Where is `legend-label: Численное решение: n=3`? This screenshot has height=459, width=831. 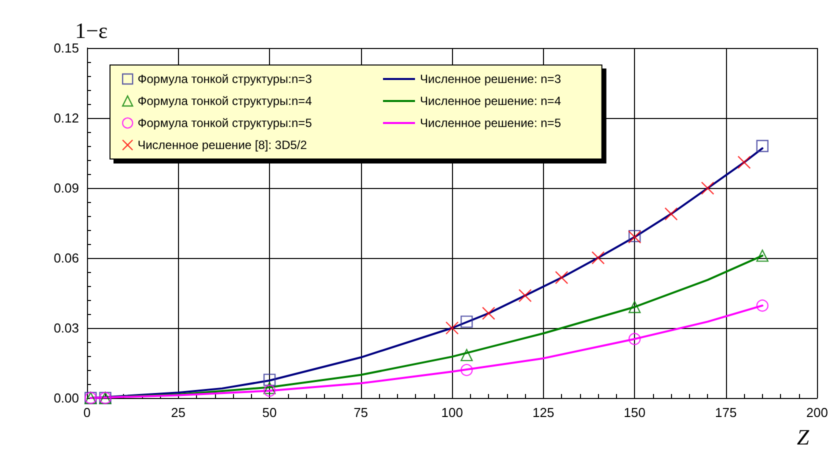 legend-label: Численное решение: n=3 is located at coordinates (491, 79).